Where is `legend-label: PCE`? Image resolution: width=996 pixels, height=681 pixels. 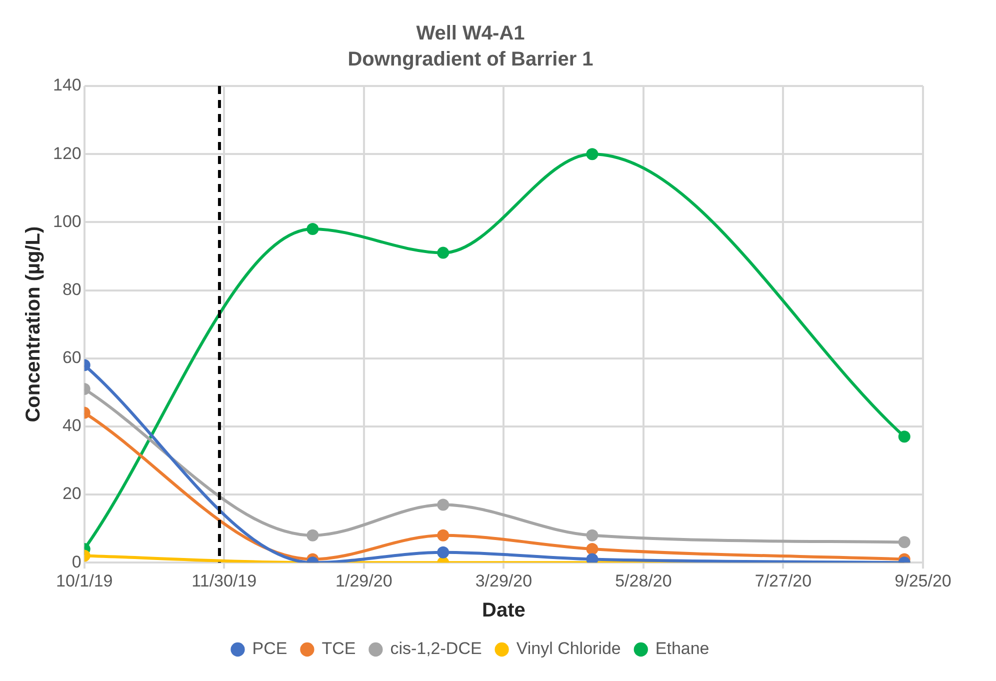
legend-label: PCE is located at coordinates (270, 648).